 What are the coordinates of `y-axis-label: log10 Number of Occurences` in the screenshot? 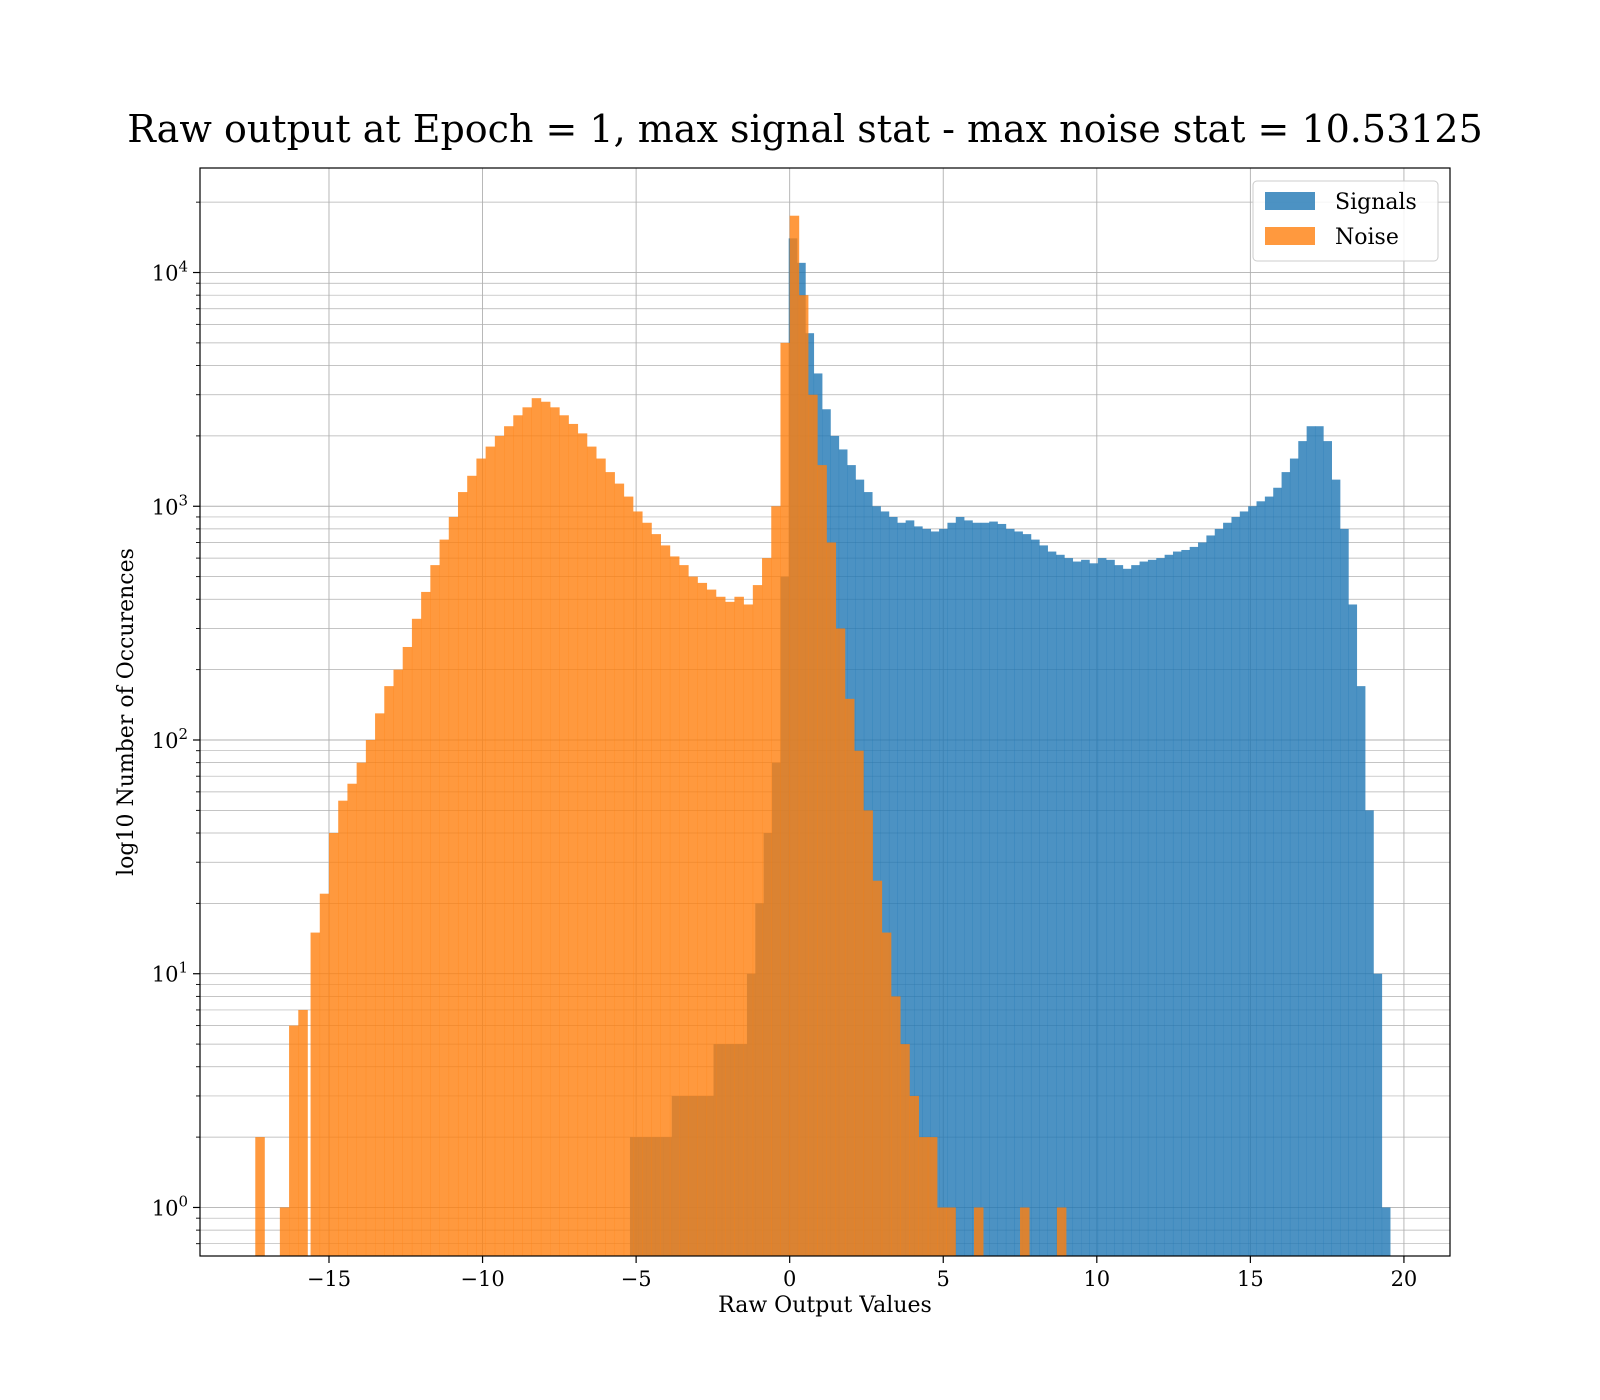 It's located at (126, 712).